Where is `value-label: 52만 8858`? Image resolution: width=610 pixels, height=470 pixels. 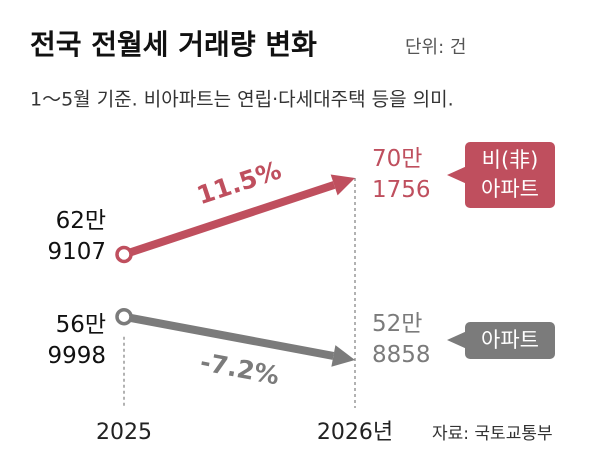
value-label: 52만 8858 is located at coordinates (401, 339).